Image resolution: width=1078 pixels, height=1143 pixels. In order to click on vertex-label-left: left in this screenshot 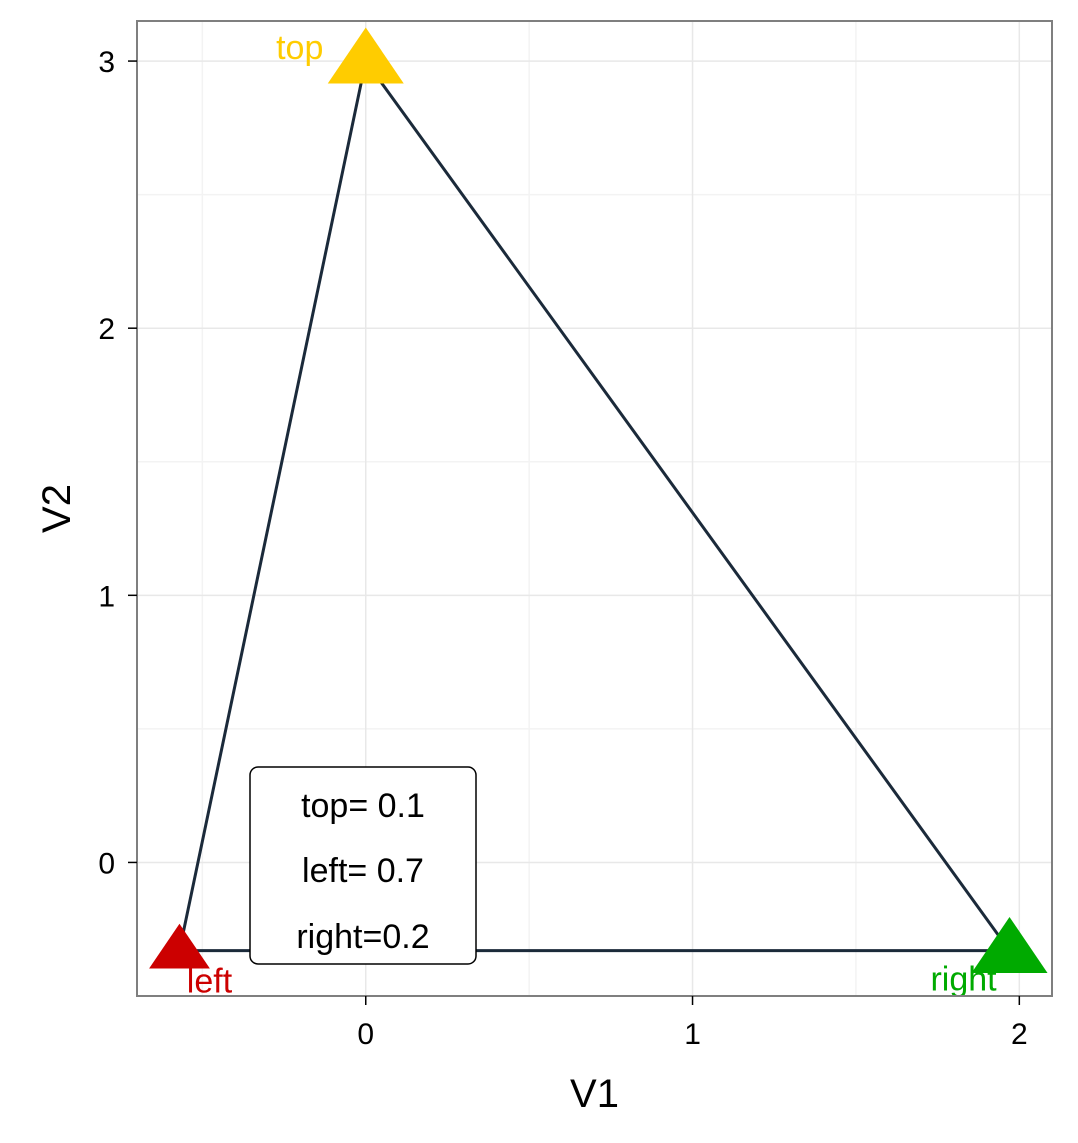, I will do `click(210, 982)`.